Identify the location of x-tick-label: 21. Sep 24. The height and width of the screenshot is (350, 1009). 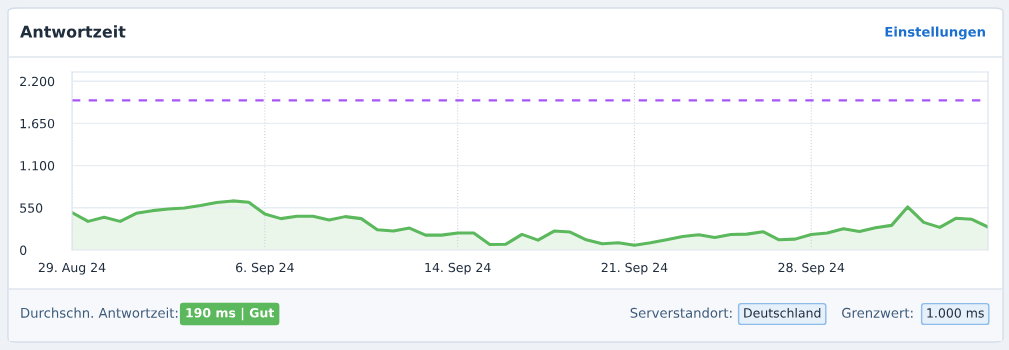
(634, 268).